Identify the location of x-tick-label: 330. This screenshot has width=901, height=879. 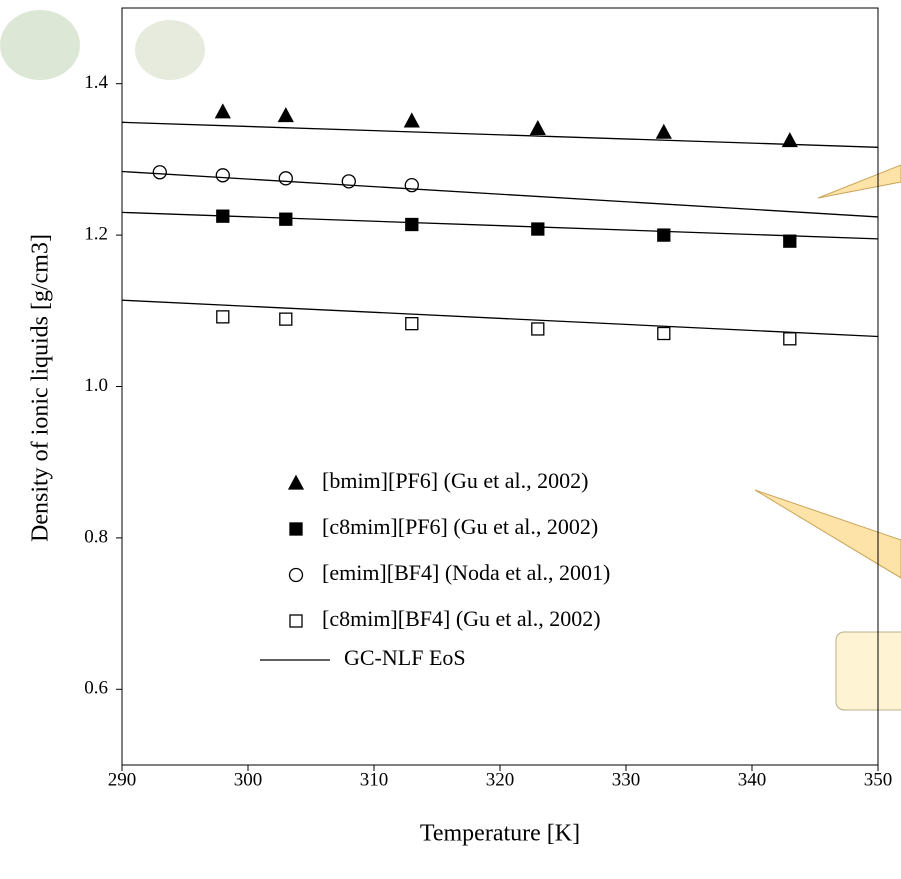
(626, 779).